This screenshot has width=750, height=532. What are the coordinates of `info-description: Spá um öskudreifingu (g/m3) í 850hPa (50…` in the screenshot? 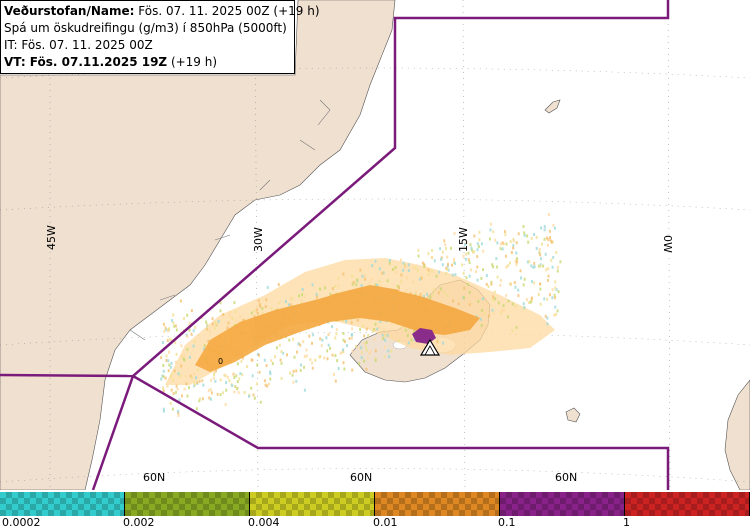 It's located at (145, 28).